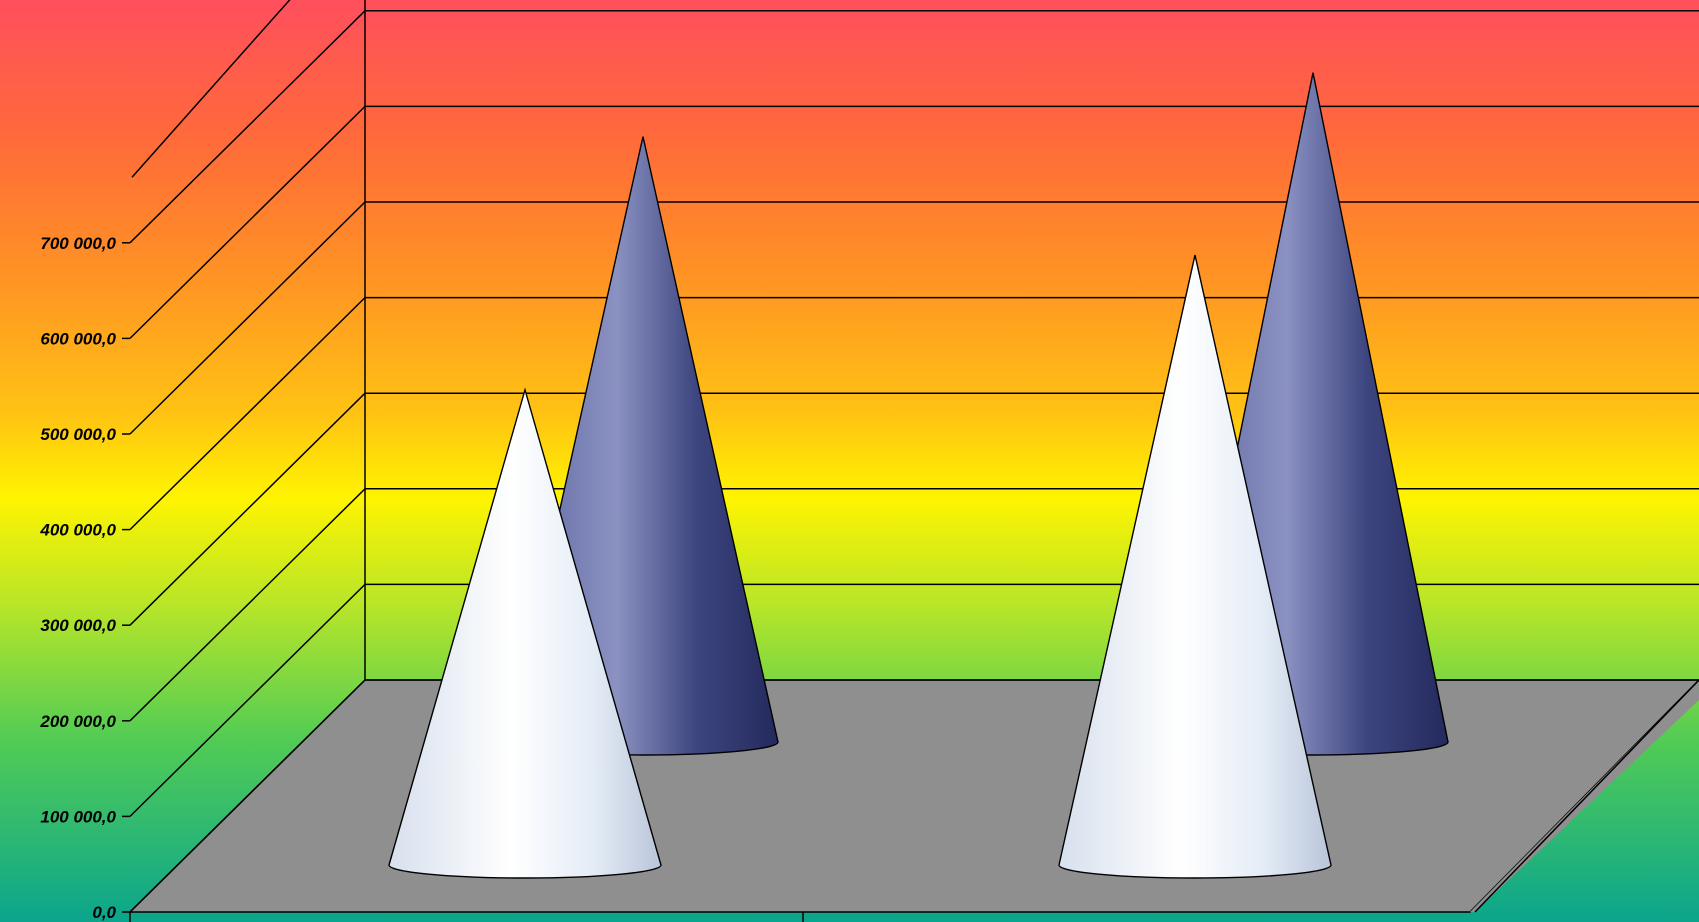 The width and height of the screenshot is (1699, 922). I want to click on y-tick-label: 700 000,0, so click(78, 243).